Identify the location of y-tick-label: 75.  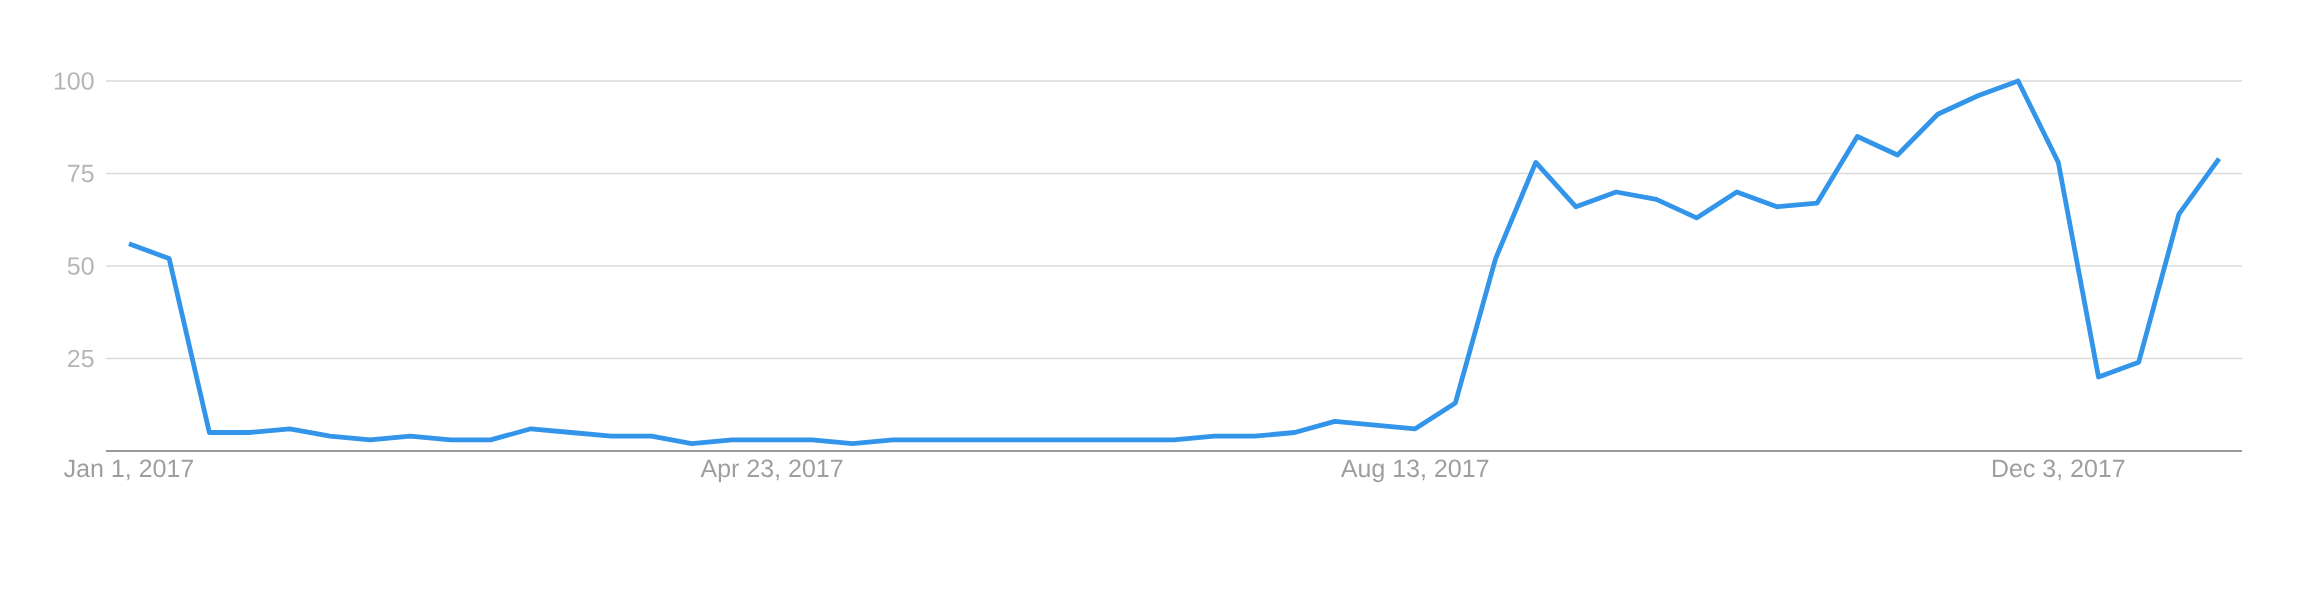
(81, 173).